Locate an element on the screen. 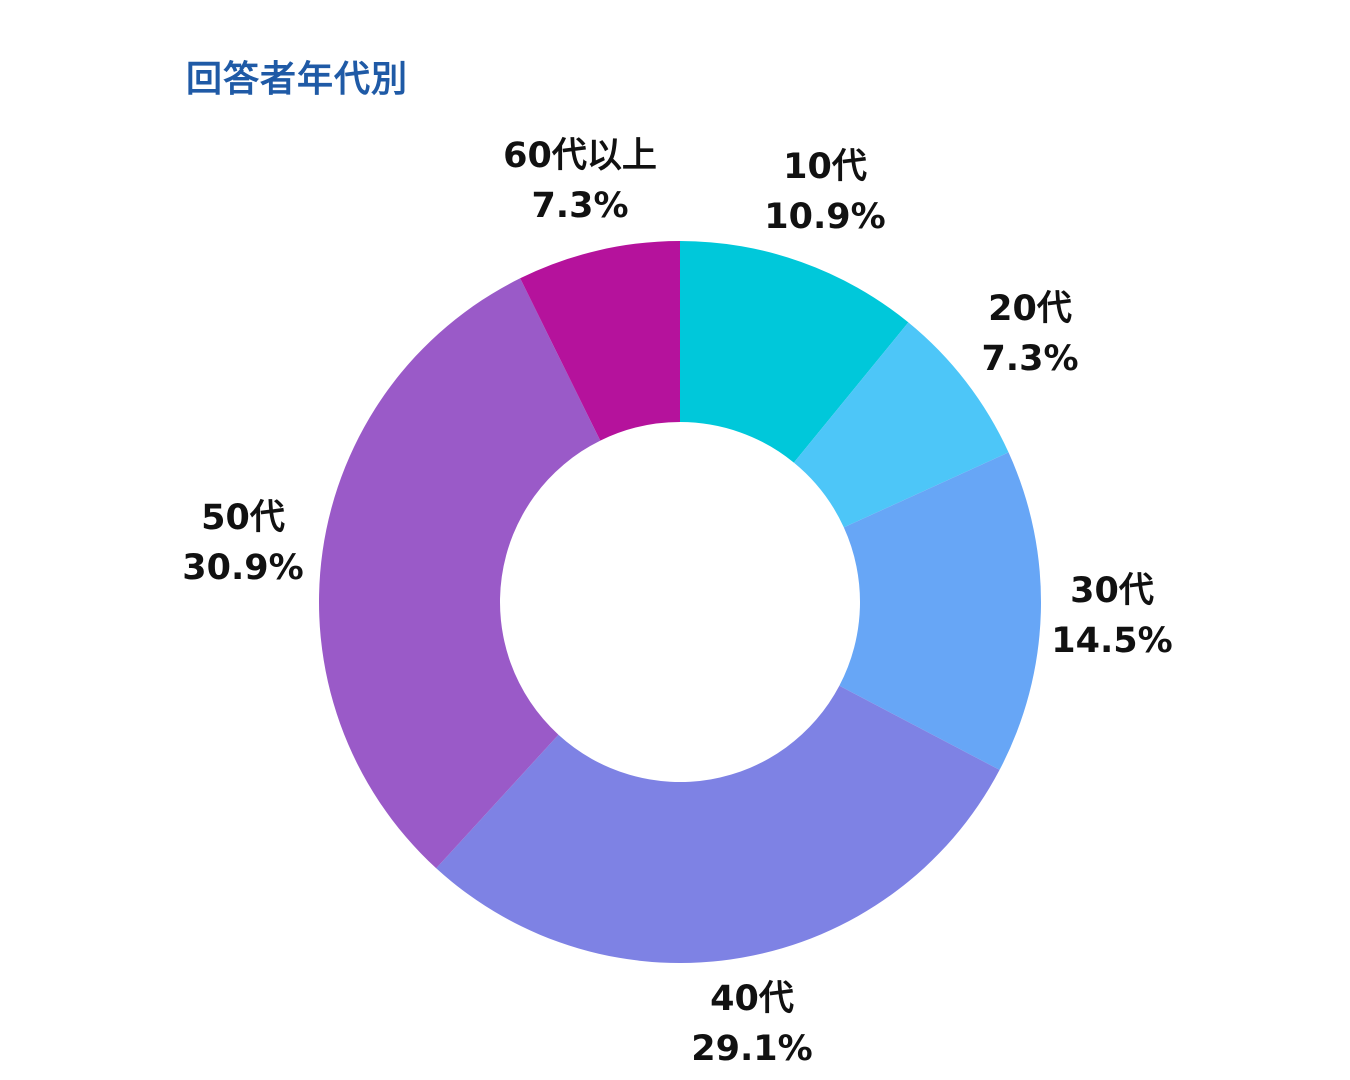 This screenshot has width=1350, height=1080. slice-value-label: 30.9% is located at coordinates (242, 568).